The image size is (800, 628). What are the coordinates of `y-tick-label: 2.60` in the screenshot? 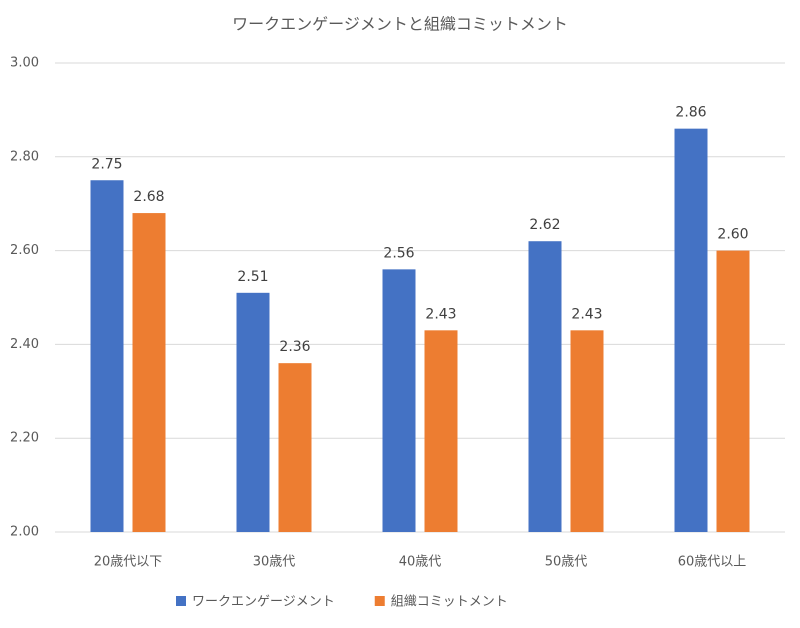 It's located at (24, 250).